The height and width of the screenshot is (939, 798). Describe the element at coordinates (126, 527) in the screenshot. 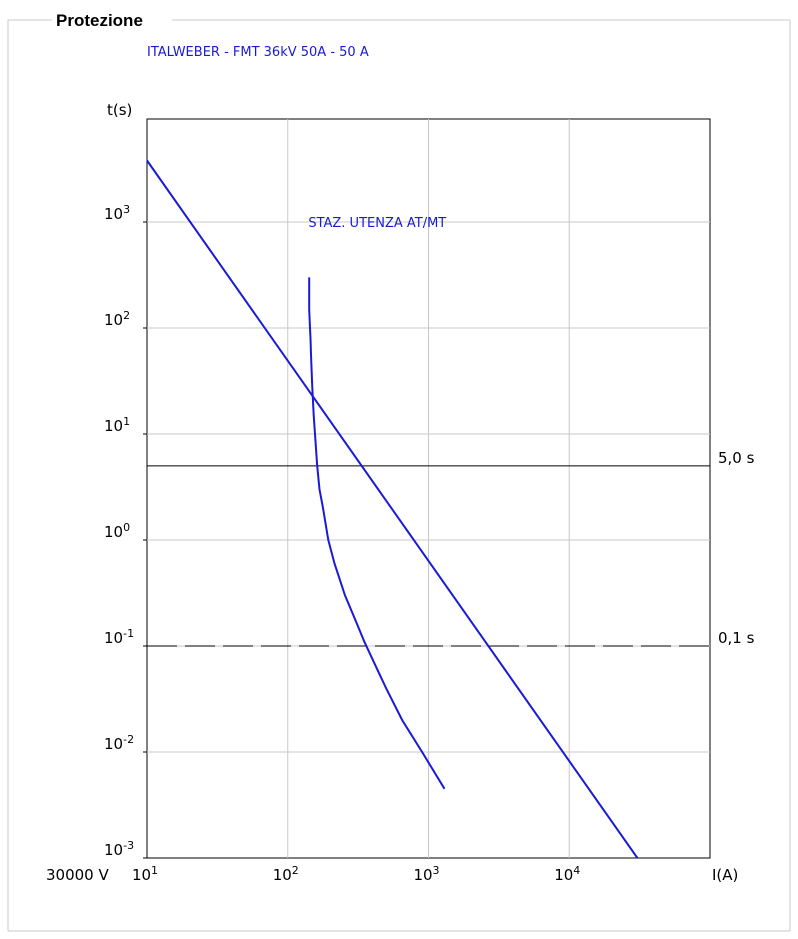

I see `y-tick-exponent: 0` at that location.